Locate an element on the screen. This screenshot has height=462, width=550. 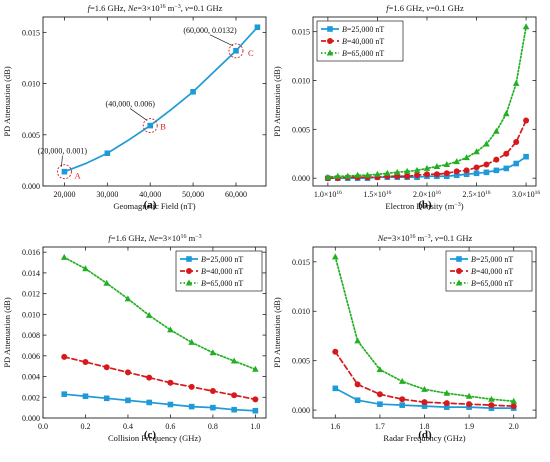
panel-caption: (c) is located at coordinates (150, 435).